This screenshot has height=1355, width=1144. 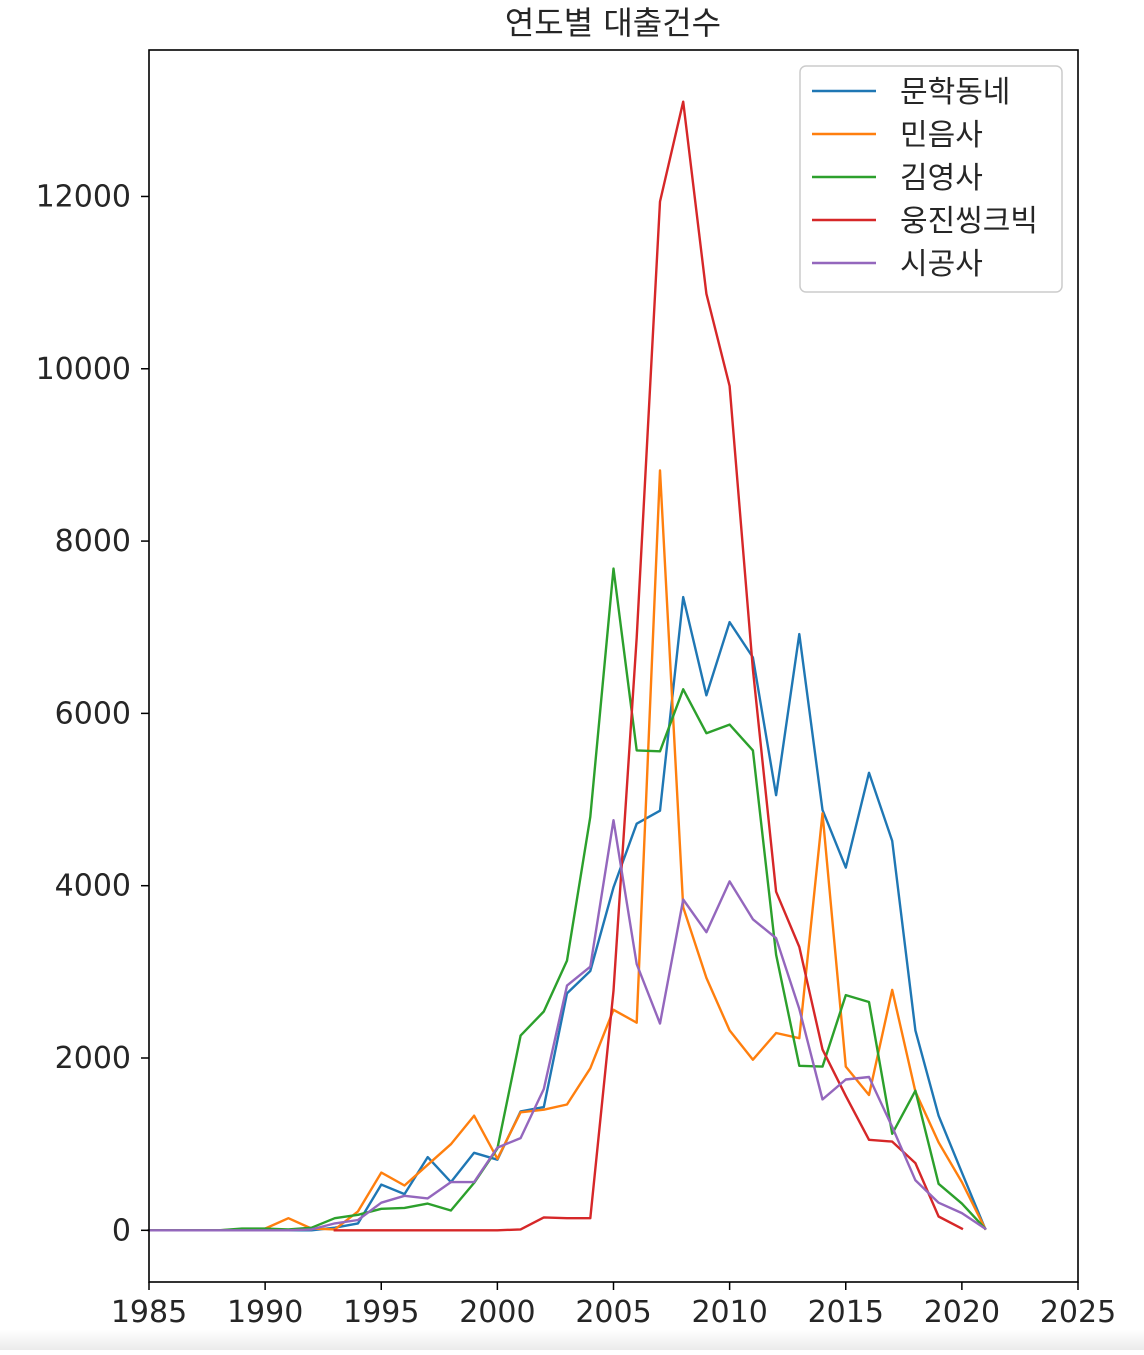 I want to click on y-tick-label: 2000, so click(x=93, y=1058).